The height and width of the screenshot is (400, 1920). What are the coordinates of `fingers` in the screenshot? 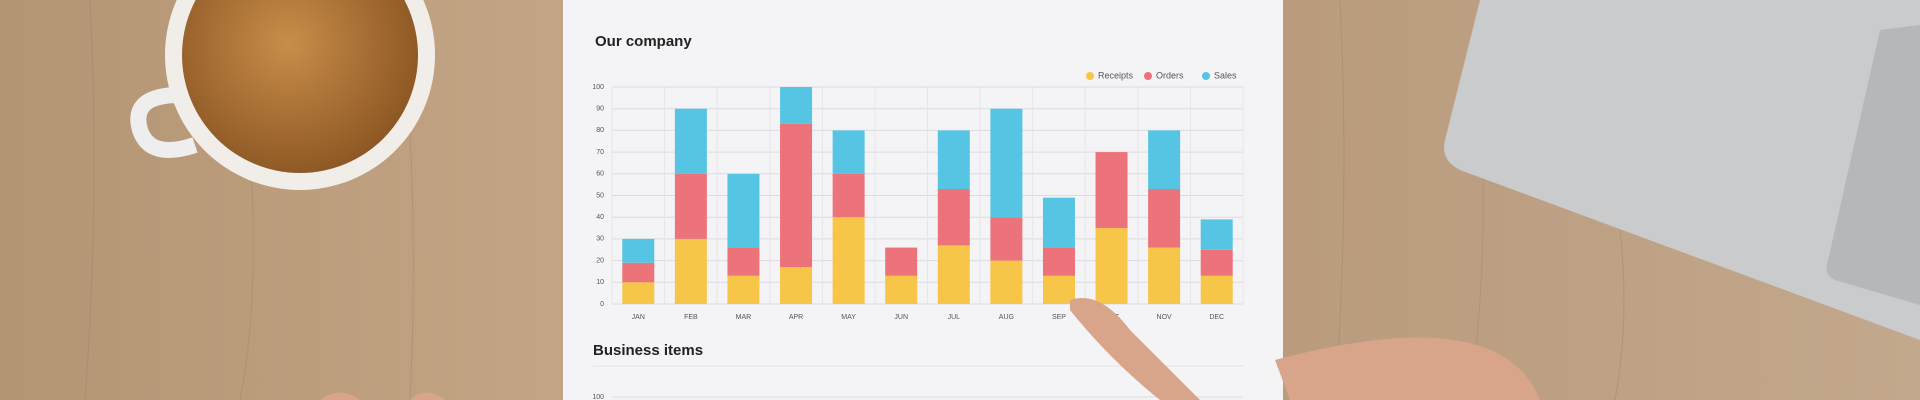 It's located at (382, 396).